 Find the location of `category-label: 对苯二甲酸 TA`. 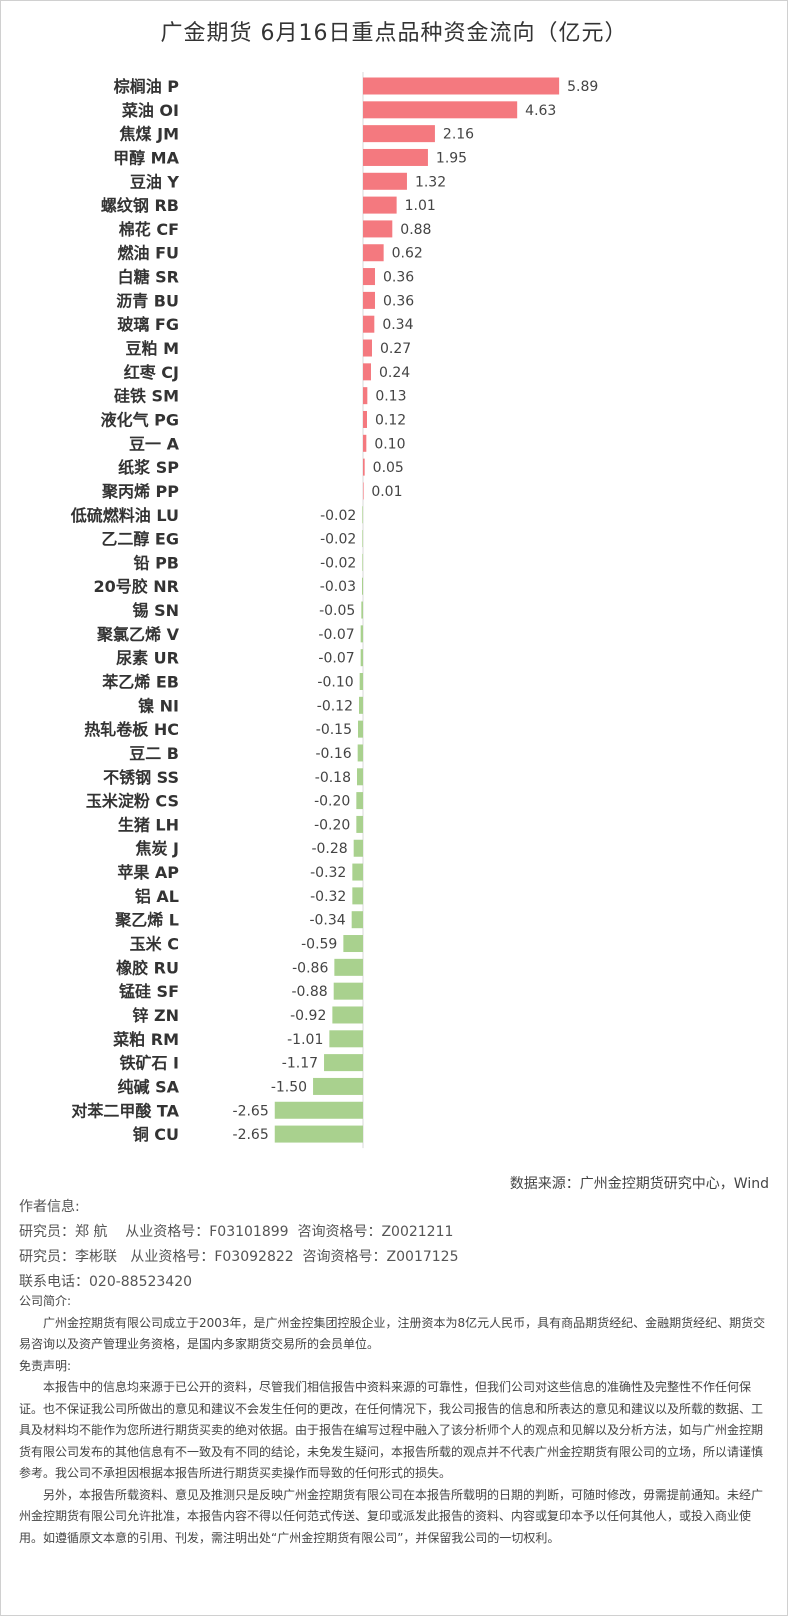

category-label: 对苯二甲酸 TA is located at coordinates (125, 1110).